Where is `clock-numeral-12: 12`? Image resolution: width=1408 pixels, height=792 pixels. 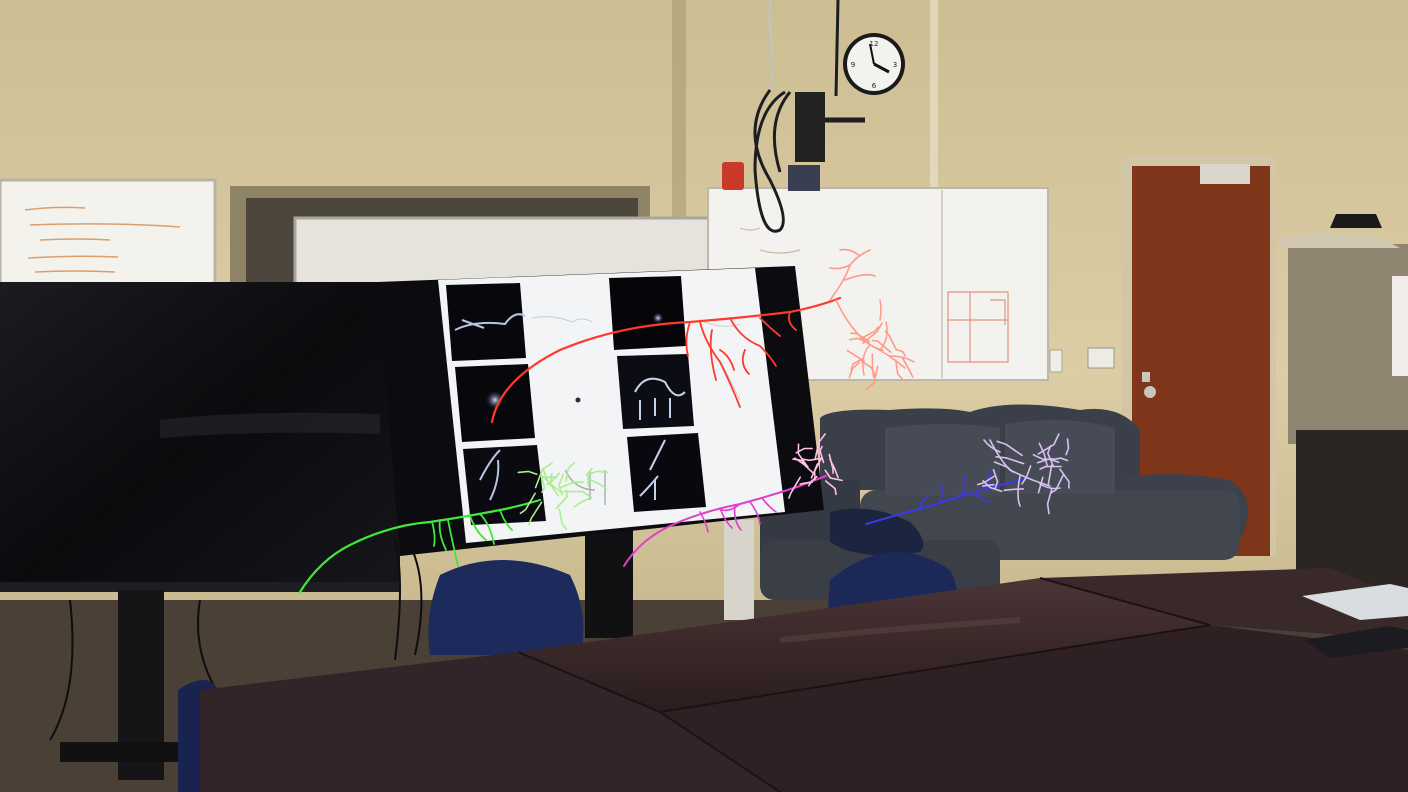
clock-numeral-12: 12 is located at coordinates (874, 44).